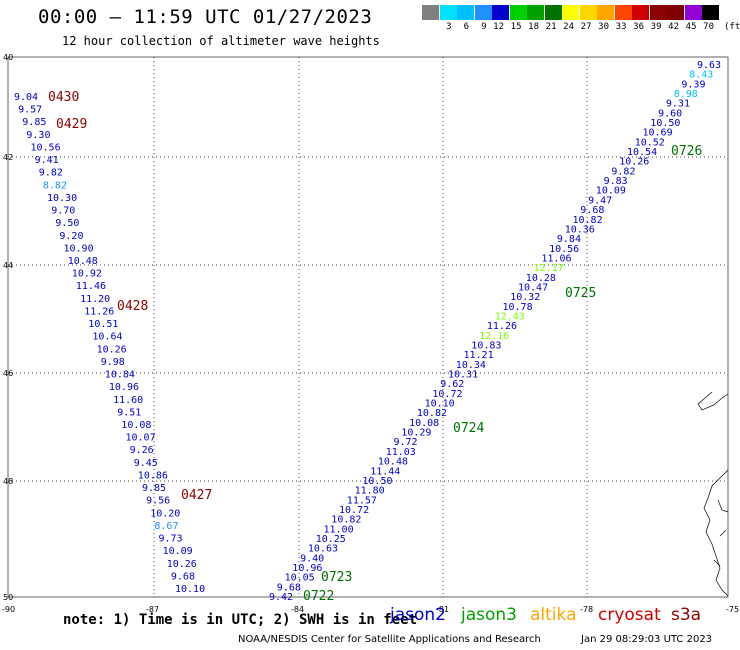 Image resolution: width=740 pixels, height=650 pixels. What do you see at coordinates (171, 539) in the screenshot?
I see `wave-height-value: 9.73` at bounding box center [171, 539].